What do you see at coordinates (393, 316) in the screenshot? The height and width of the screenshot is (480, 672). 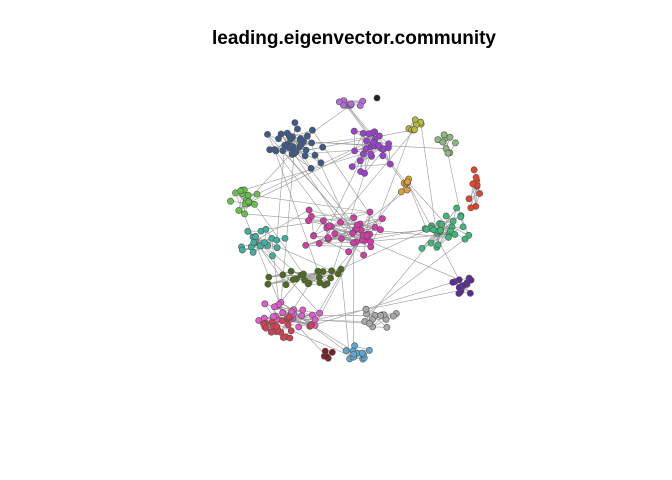 I see `network-node-gray` at bounding box center [393, 316].